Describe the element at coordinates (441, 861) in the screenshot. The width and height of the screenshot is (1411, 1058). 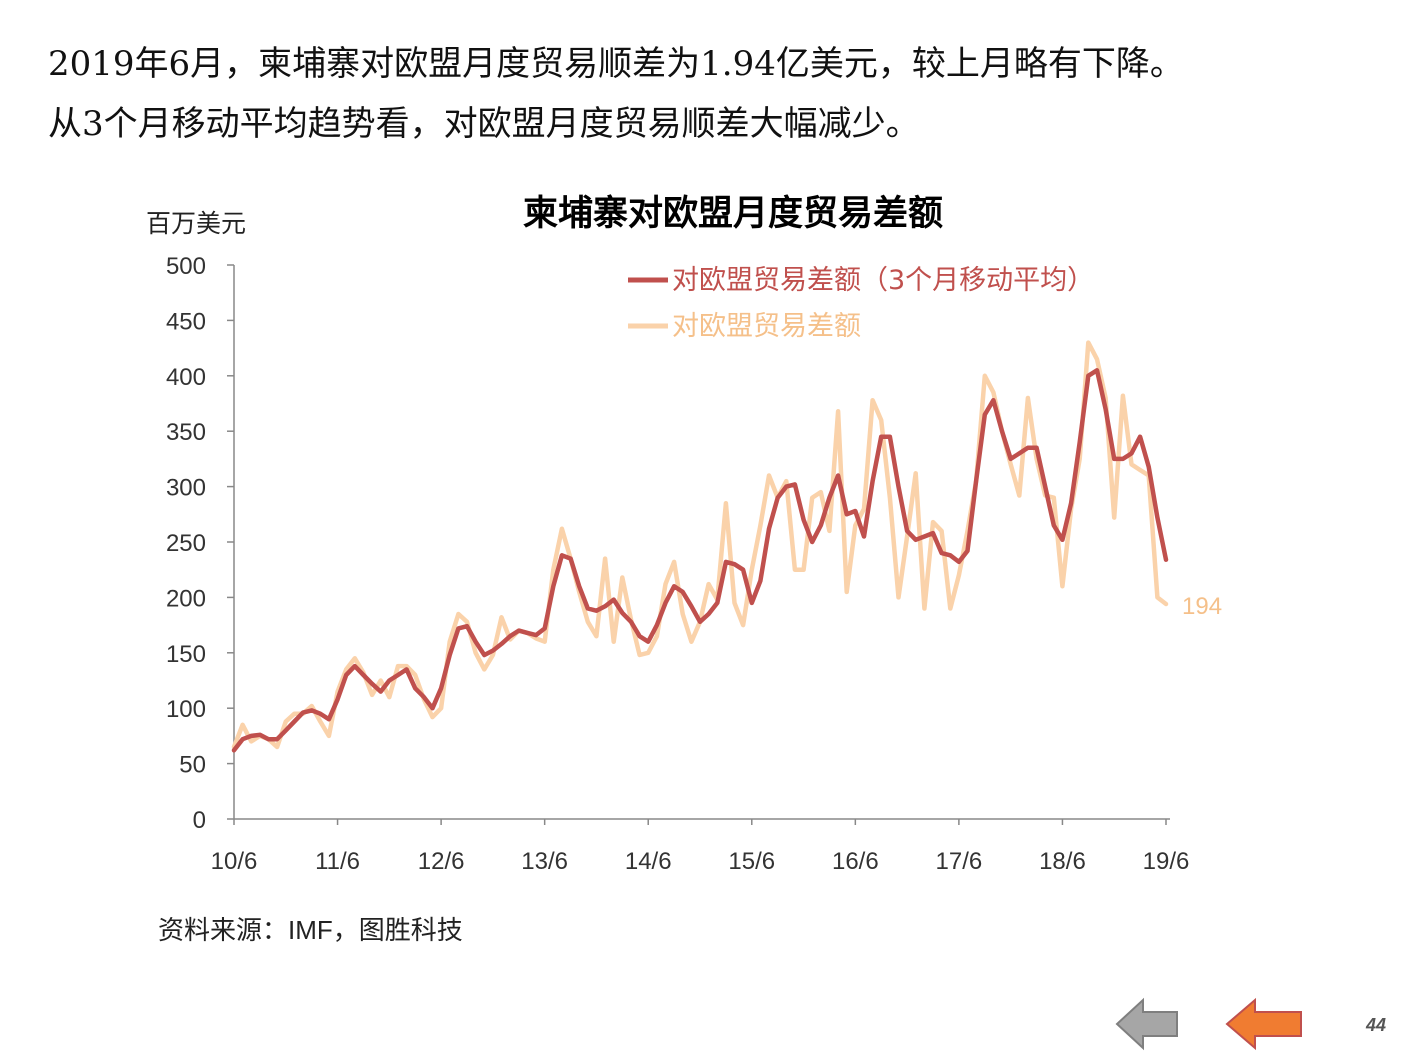
I see `x-tick-label: 12/6` at that location.